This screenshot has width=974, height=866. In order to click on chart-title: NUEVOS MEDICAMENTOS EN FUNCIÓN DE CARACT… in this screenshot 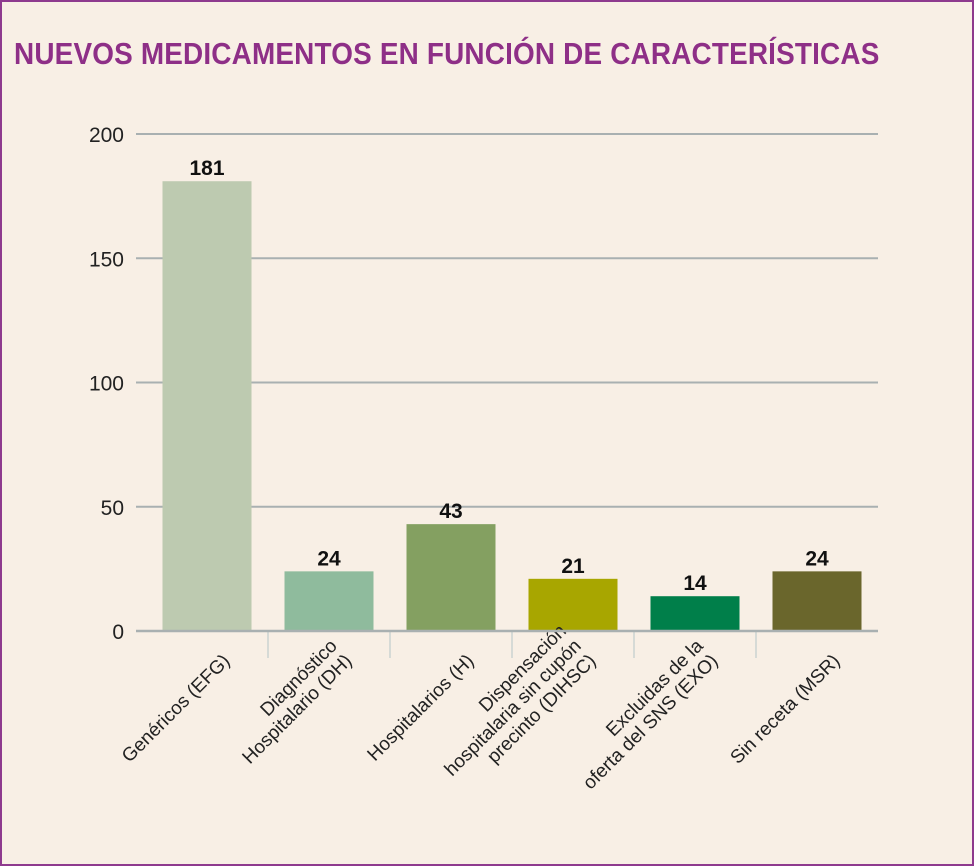, I will do `click(447, 53)`.